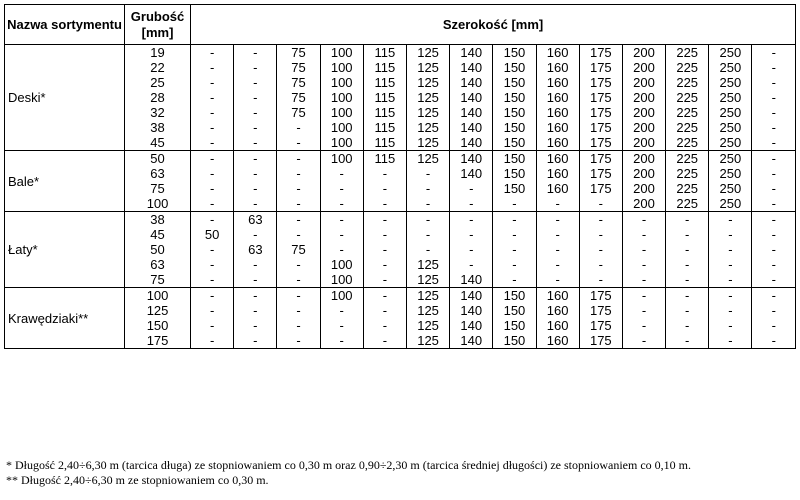 The height and width of the screenshot is (500, 800). What do you see at coordinates (158, 234) in the screenshot?
I see `thickness-cell: 45` at bounding box center [158, 234].